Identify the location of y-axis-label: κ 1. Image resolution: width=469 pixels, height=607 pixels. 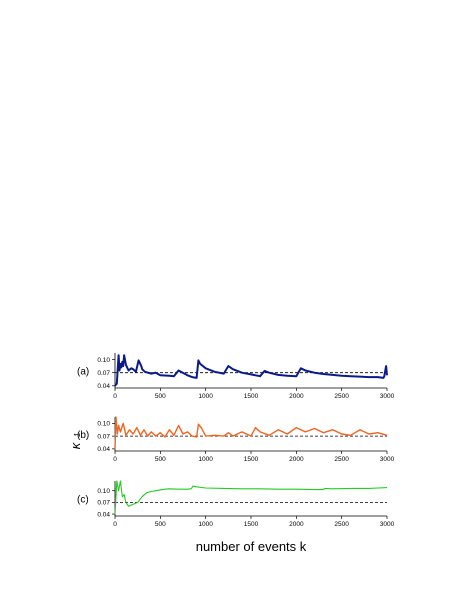
(75, 441).